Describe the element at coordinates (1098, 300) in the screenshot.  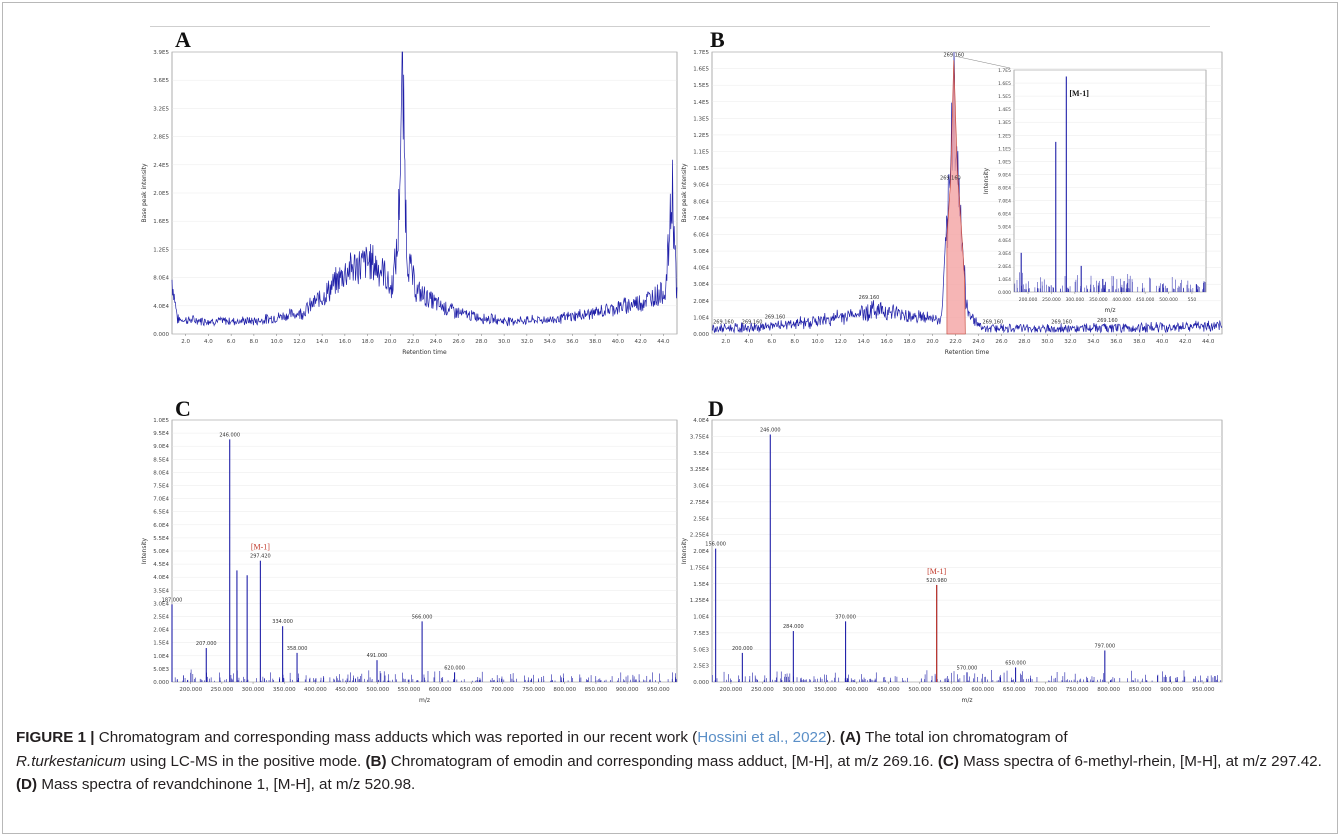
I see `chart-b-inset-x-tick-label: 350.000` at that location.